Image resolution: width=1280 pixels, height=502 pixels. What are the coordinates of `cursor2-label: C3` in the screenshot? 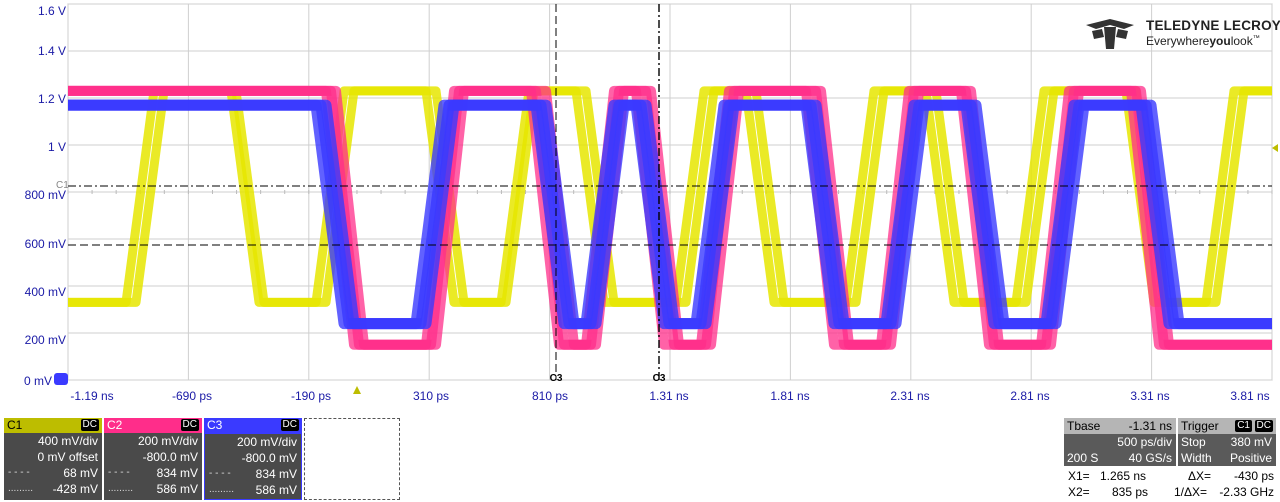 It's located at (659, 378).